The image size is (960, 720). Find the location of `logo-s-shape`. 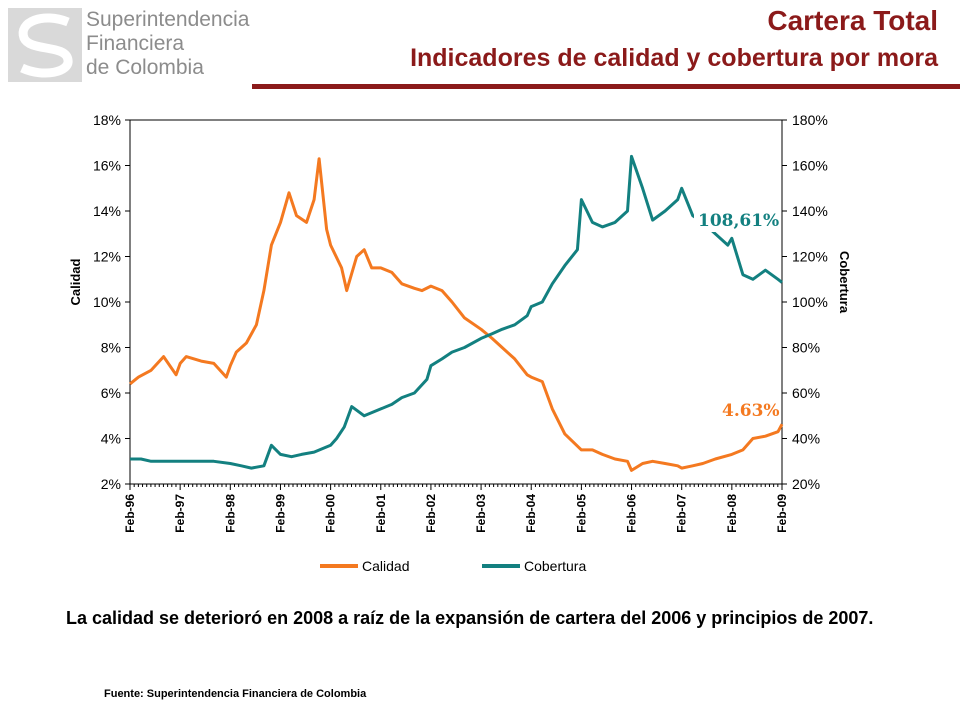

logo-s-shape is located at coordinates (45, 45).